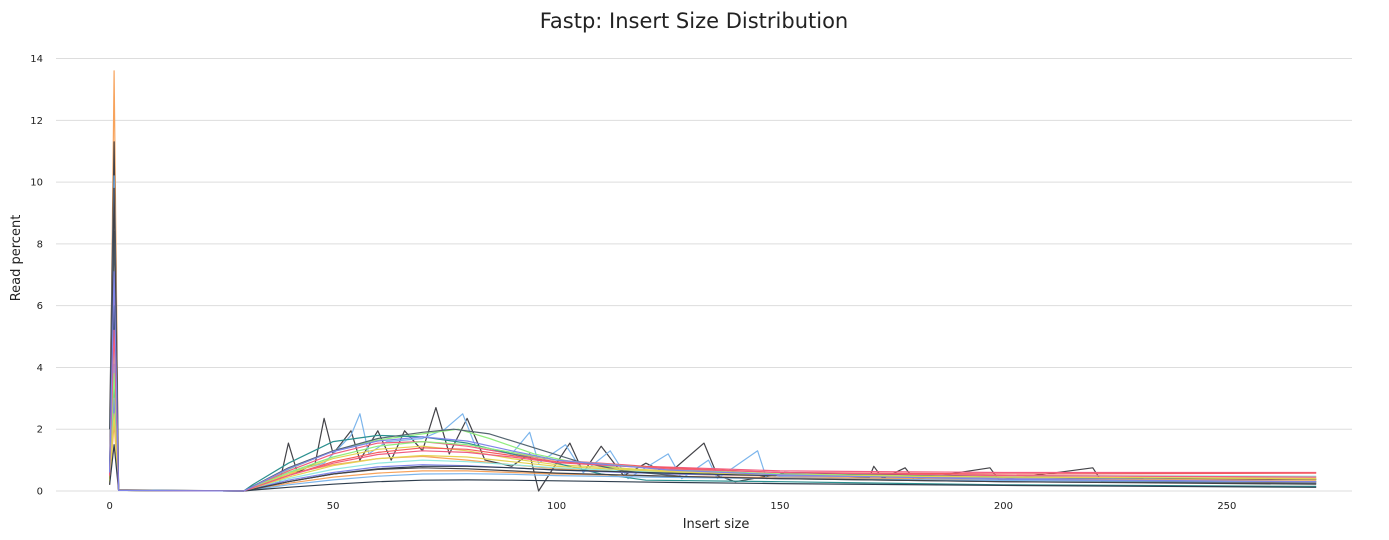  Describe the element at coordinates (716, 524) in the screenshot. I see `x-axis-label: Insert size` at that location.